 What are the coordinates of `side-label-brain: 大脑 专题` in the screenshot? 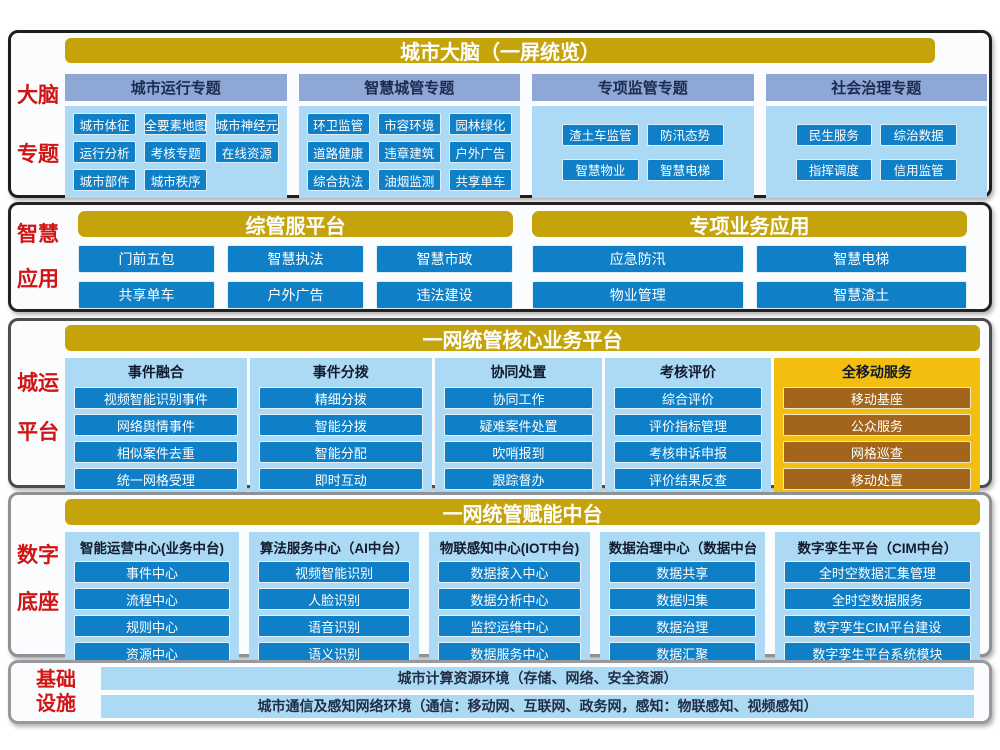 It's located at (38, 114).